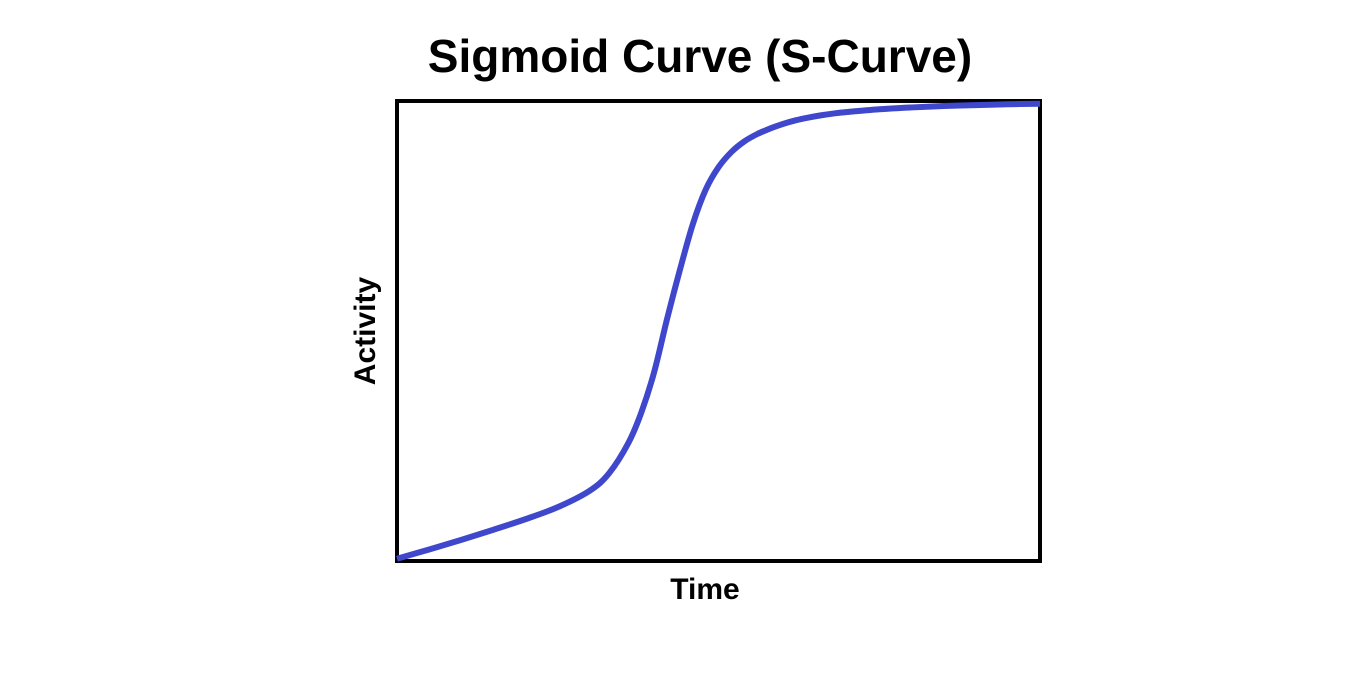 The height and width of the screenshot is (675, 1350). What do you see at coordinates (704, 589) in the screenshot?
I see `x-axis-label: Time` at bounding box center [704, 589].